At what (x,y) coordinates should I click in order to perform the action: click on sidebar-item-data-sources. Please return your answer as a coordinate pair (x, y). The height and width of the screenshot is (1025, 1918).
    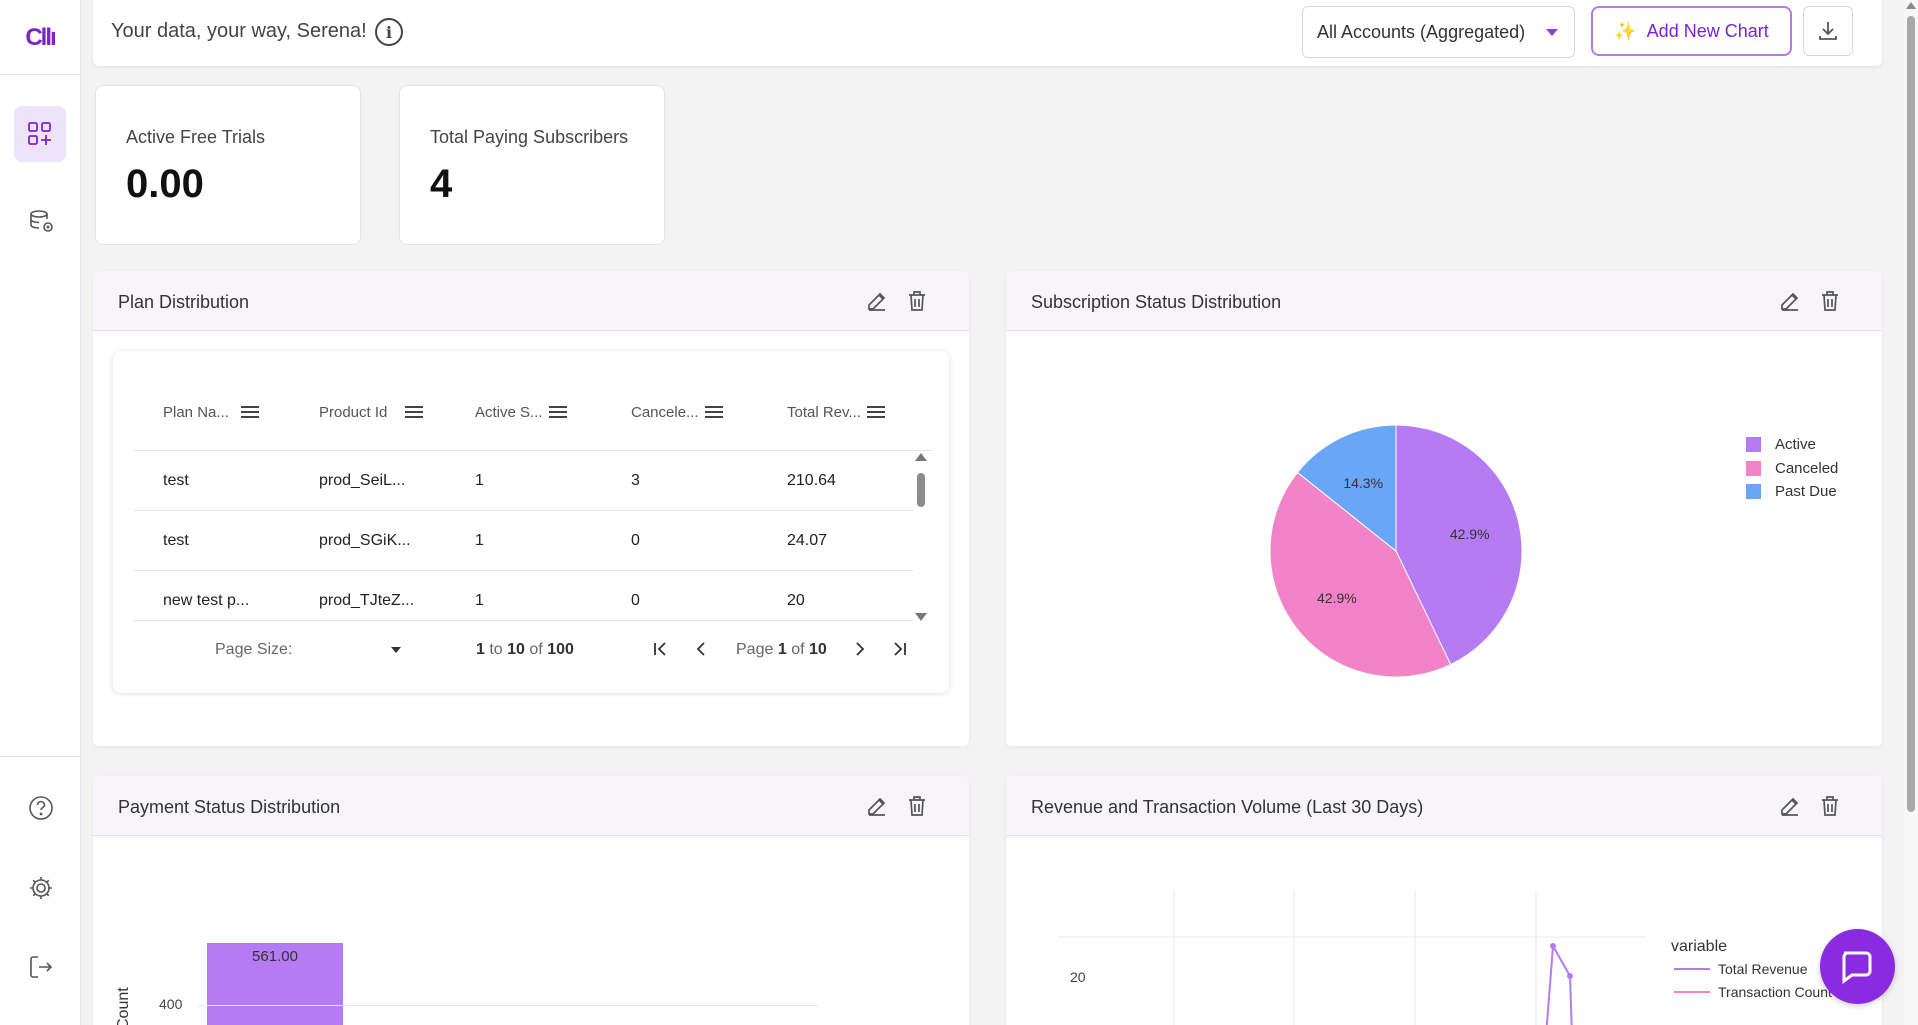
    Looking at the image, I should click on (41, 221).